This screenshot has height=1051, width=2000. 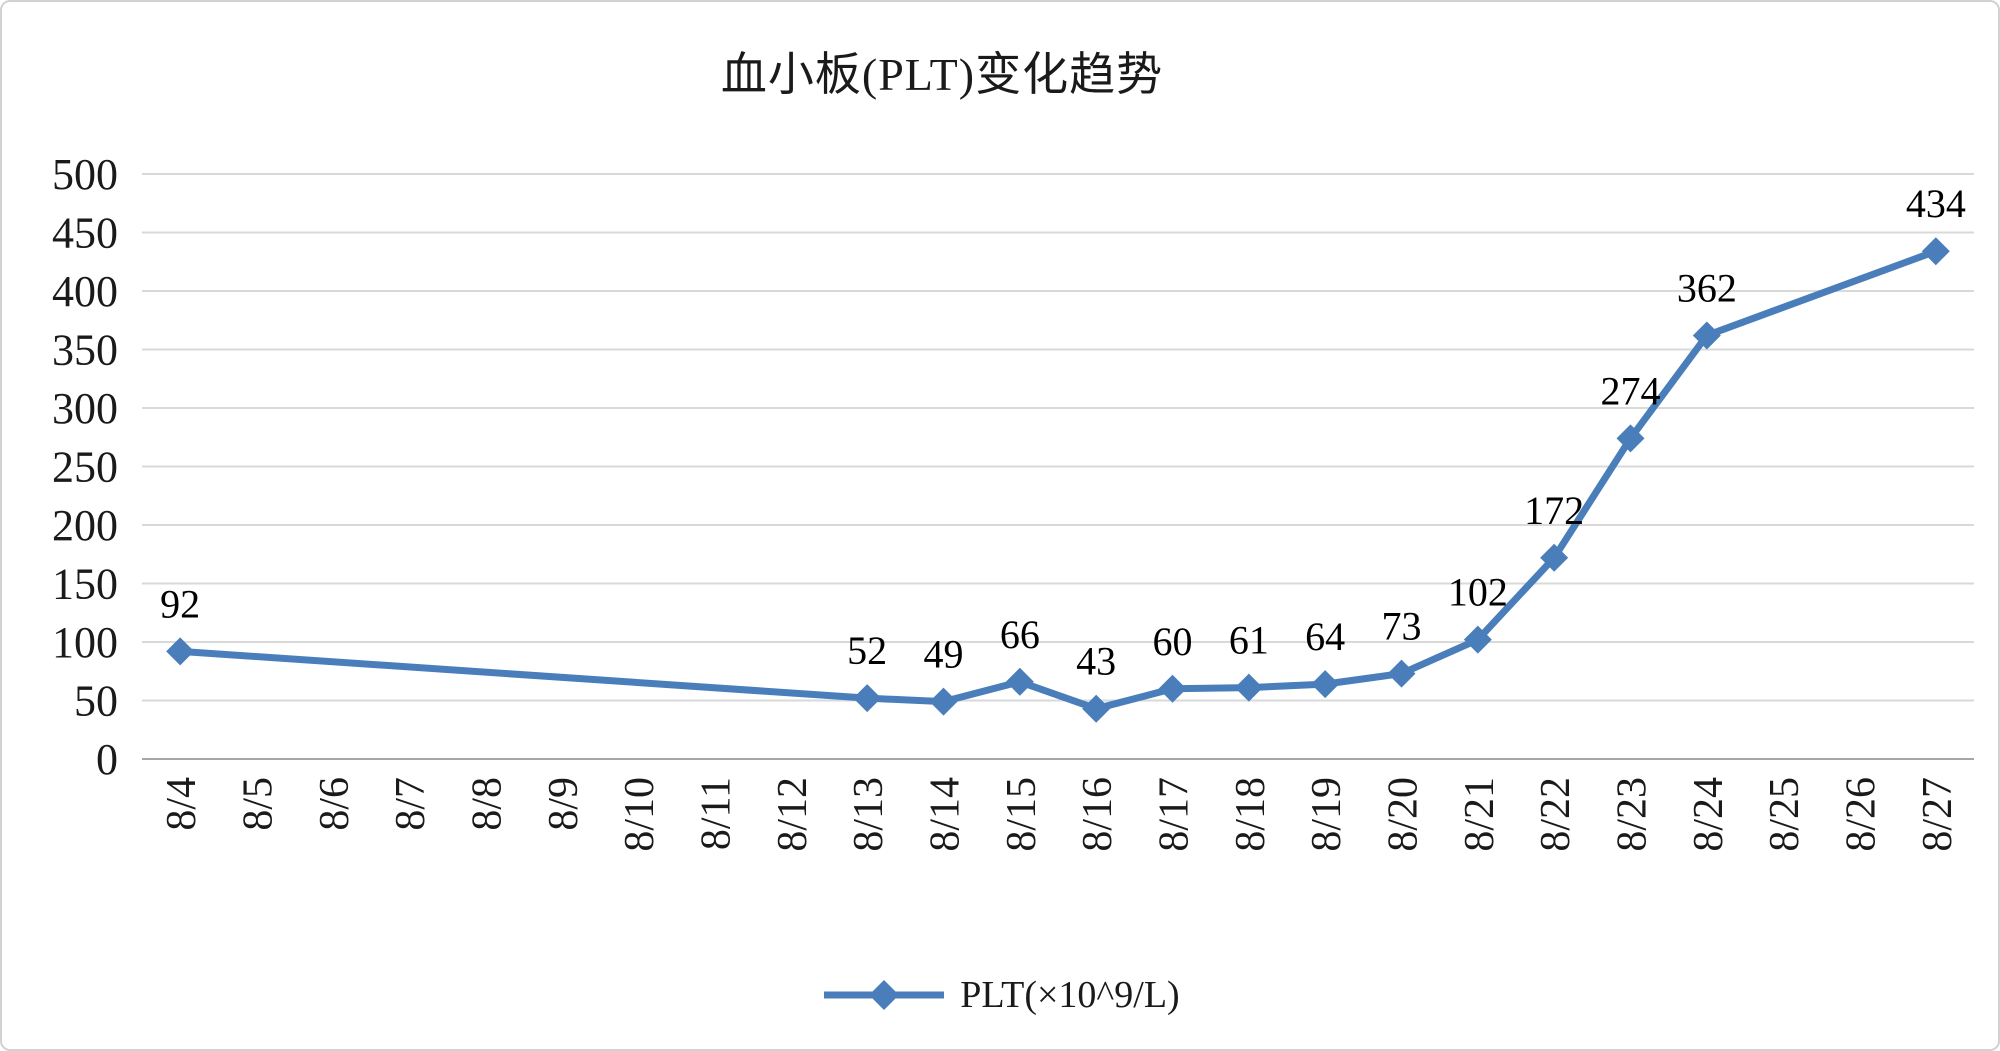 What do you see at coordinates (1251, 814) in the screenshot?
I see `x-axis-label: 8/18` at bounding box center [1251, 814].